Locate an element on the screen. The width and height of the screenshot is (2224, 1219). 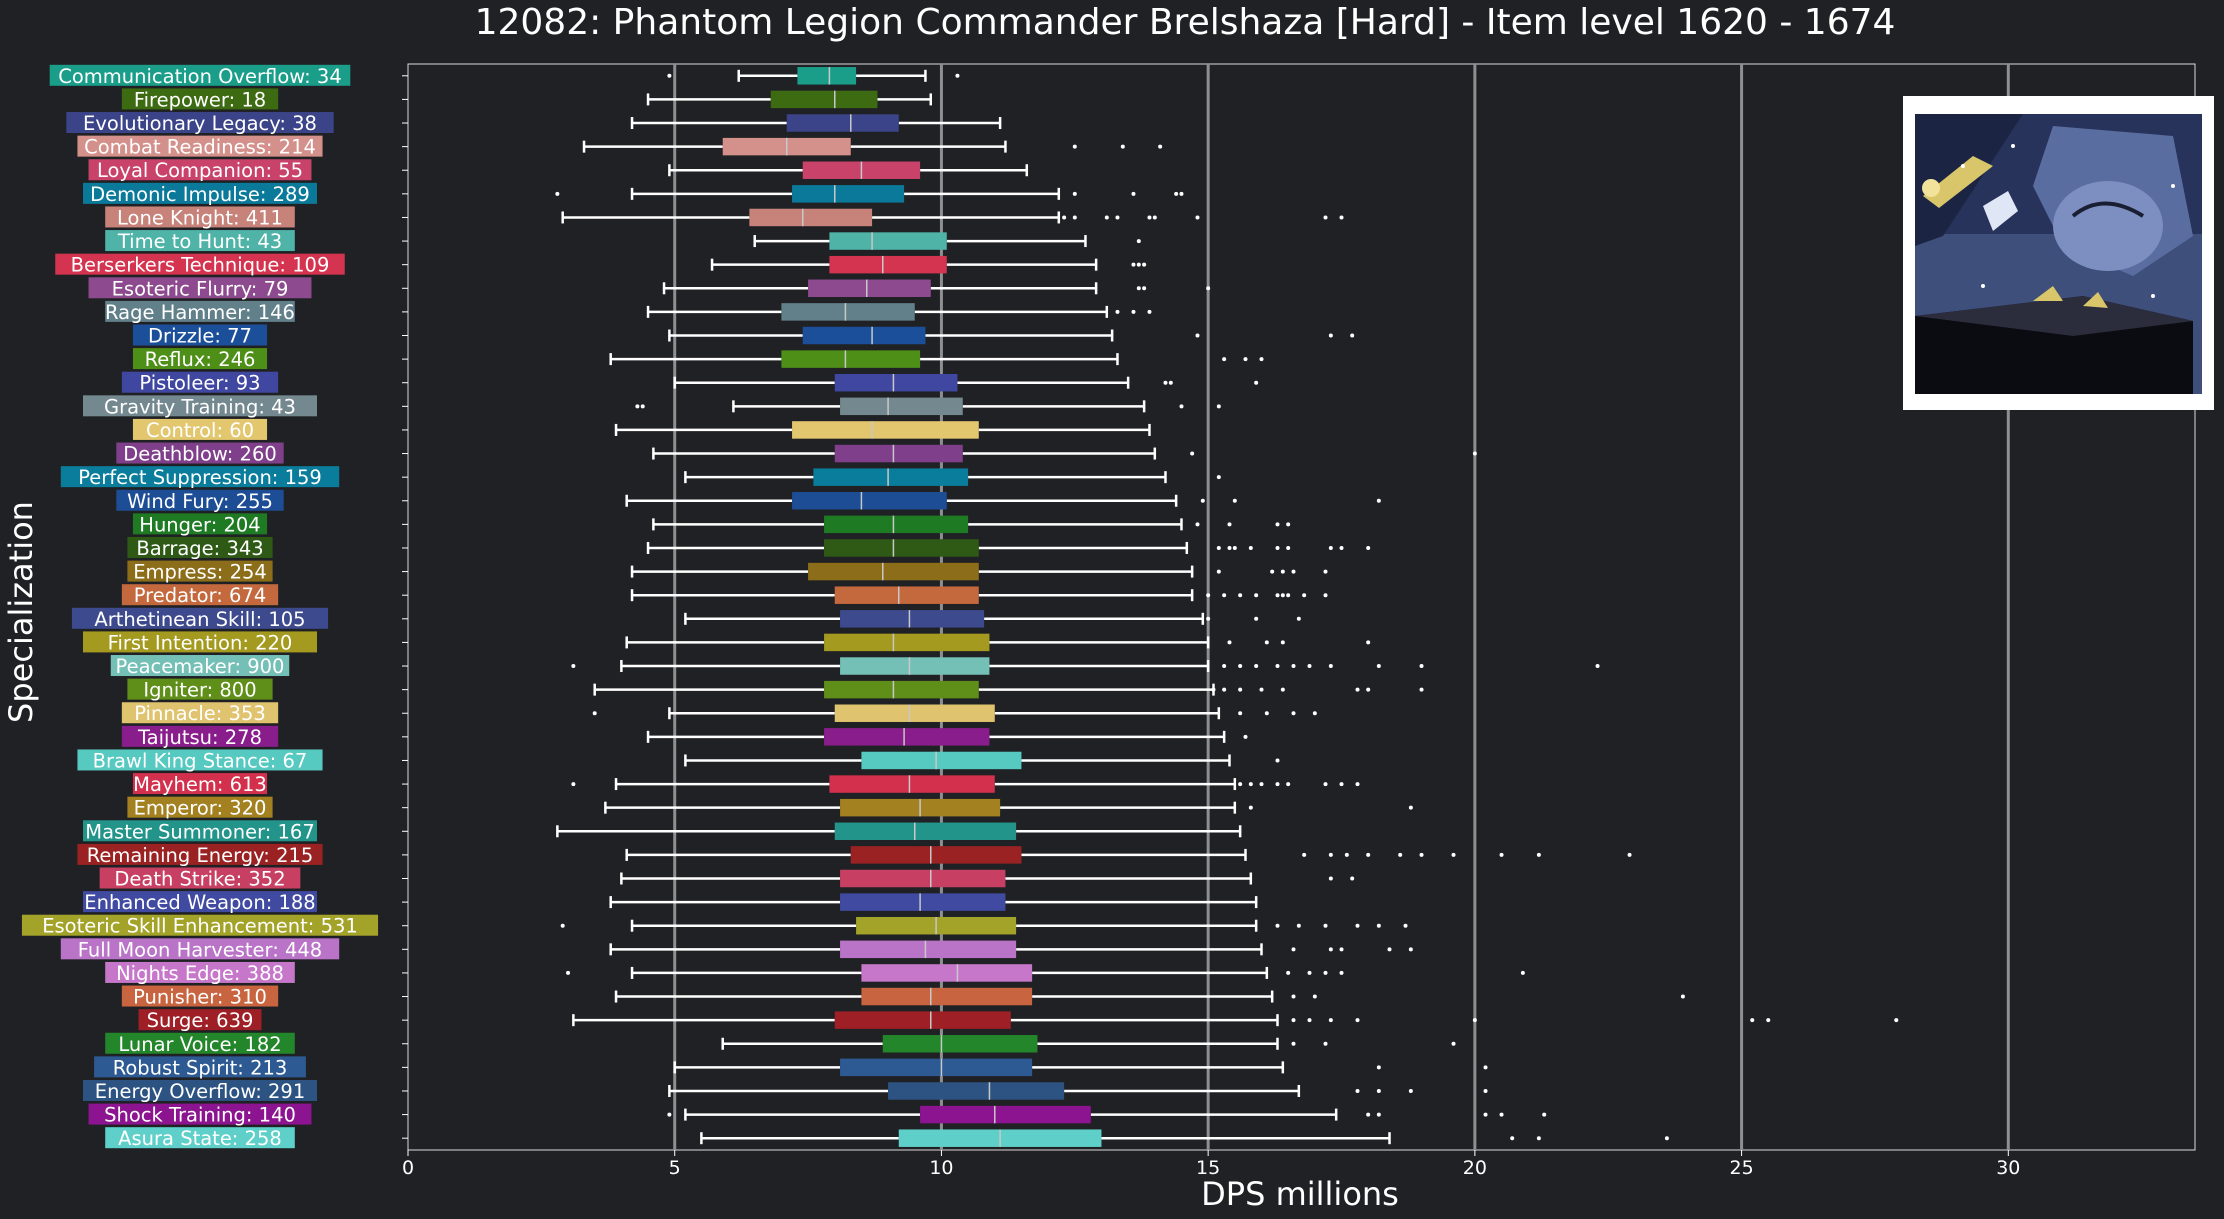
x-tick-label-20: 20 is located at coordinates (1475, 1168).